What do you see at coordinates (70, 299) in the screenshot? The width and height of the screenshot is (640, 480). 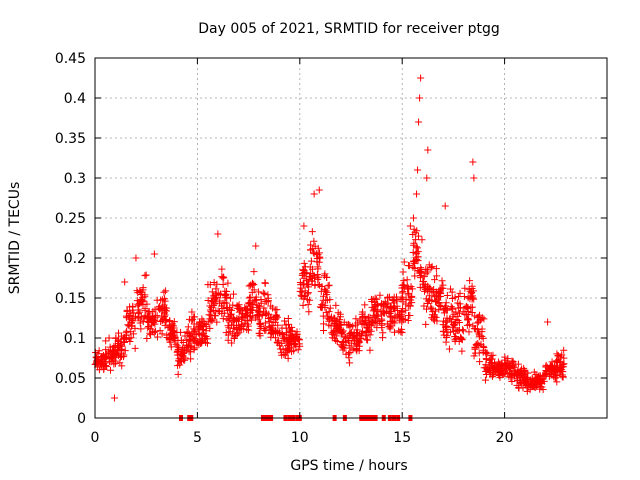 I see `y-tick-label: 0.15` at bounding box center [70, 299].